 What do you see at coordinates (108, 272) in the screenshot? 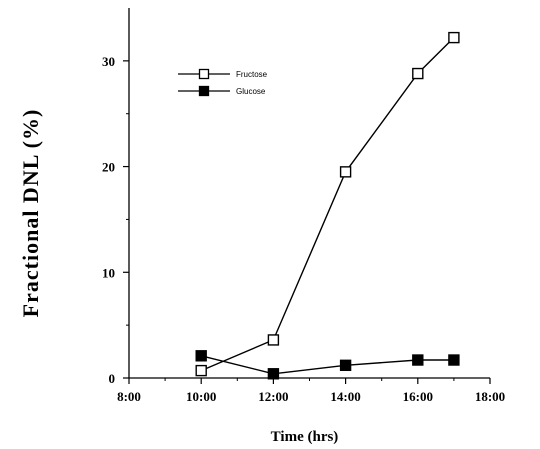
I see `y-tick-label: 10` at bounding box center [108, 272].